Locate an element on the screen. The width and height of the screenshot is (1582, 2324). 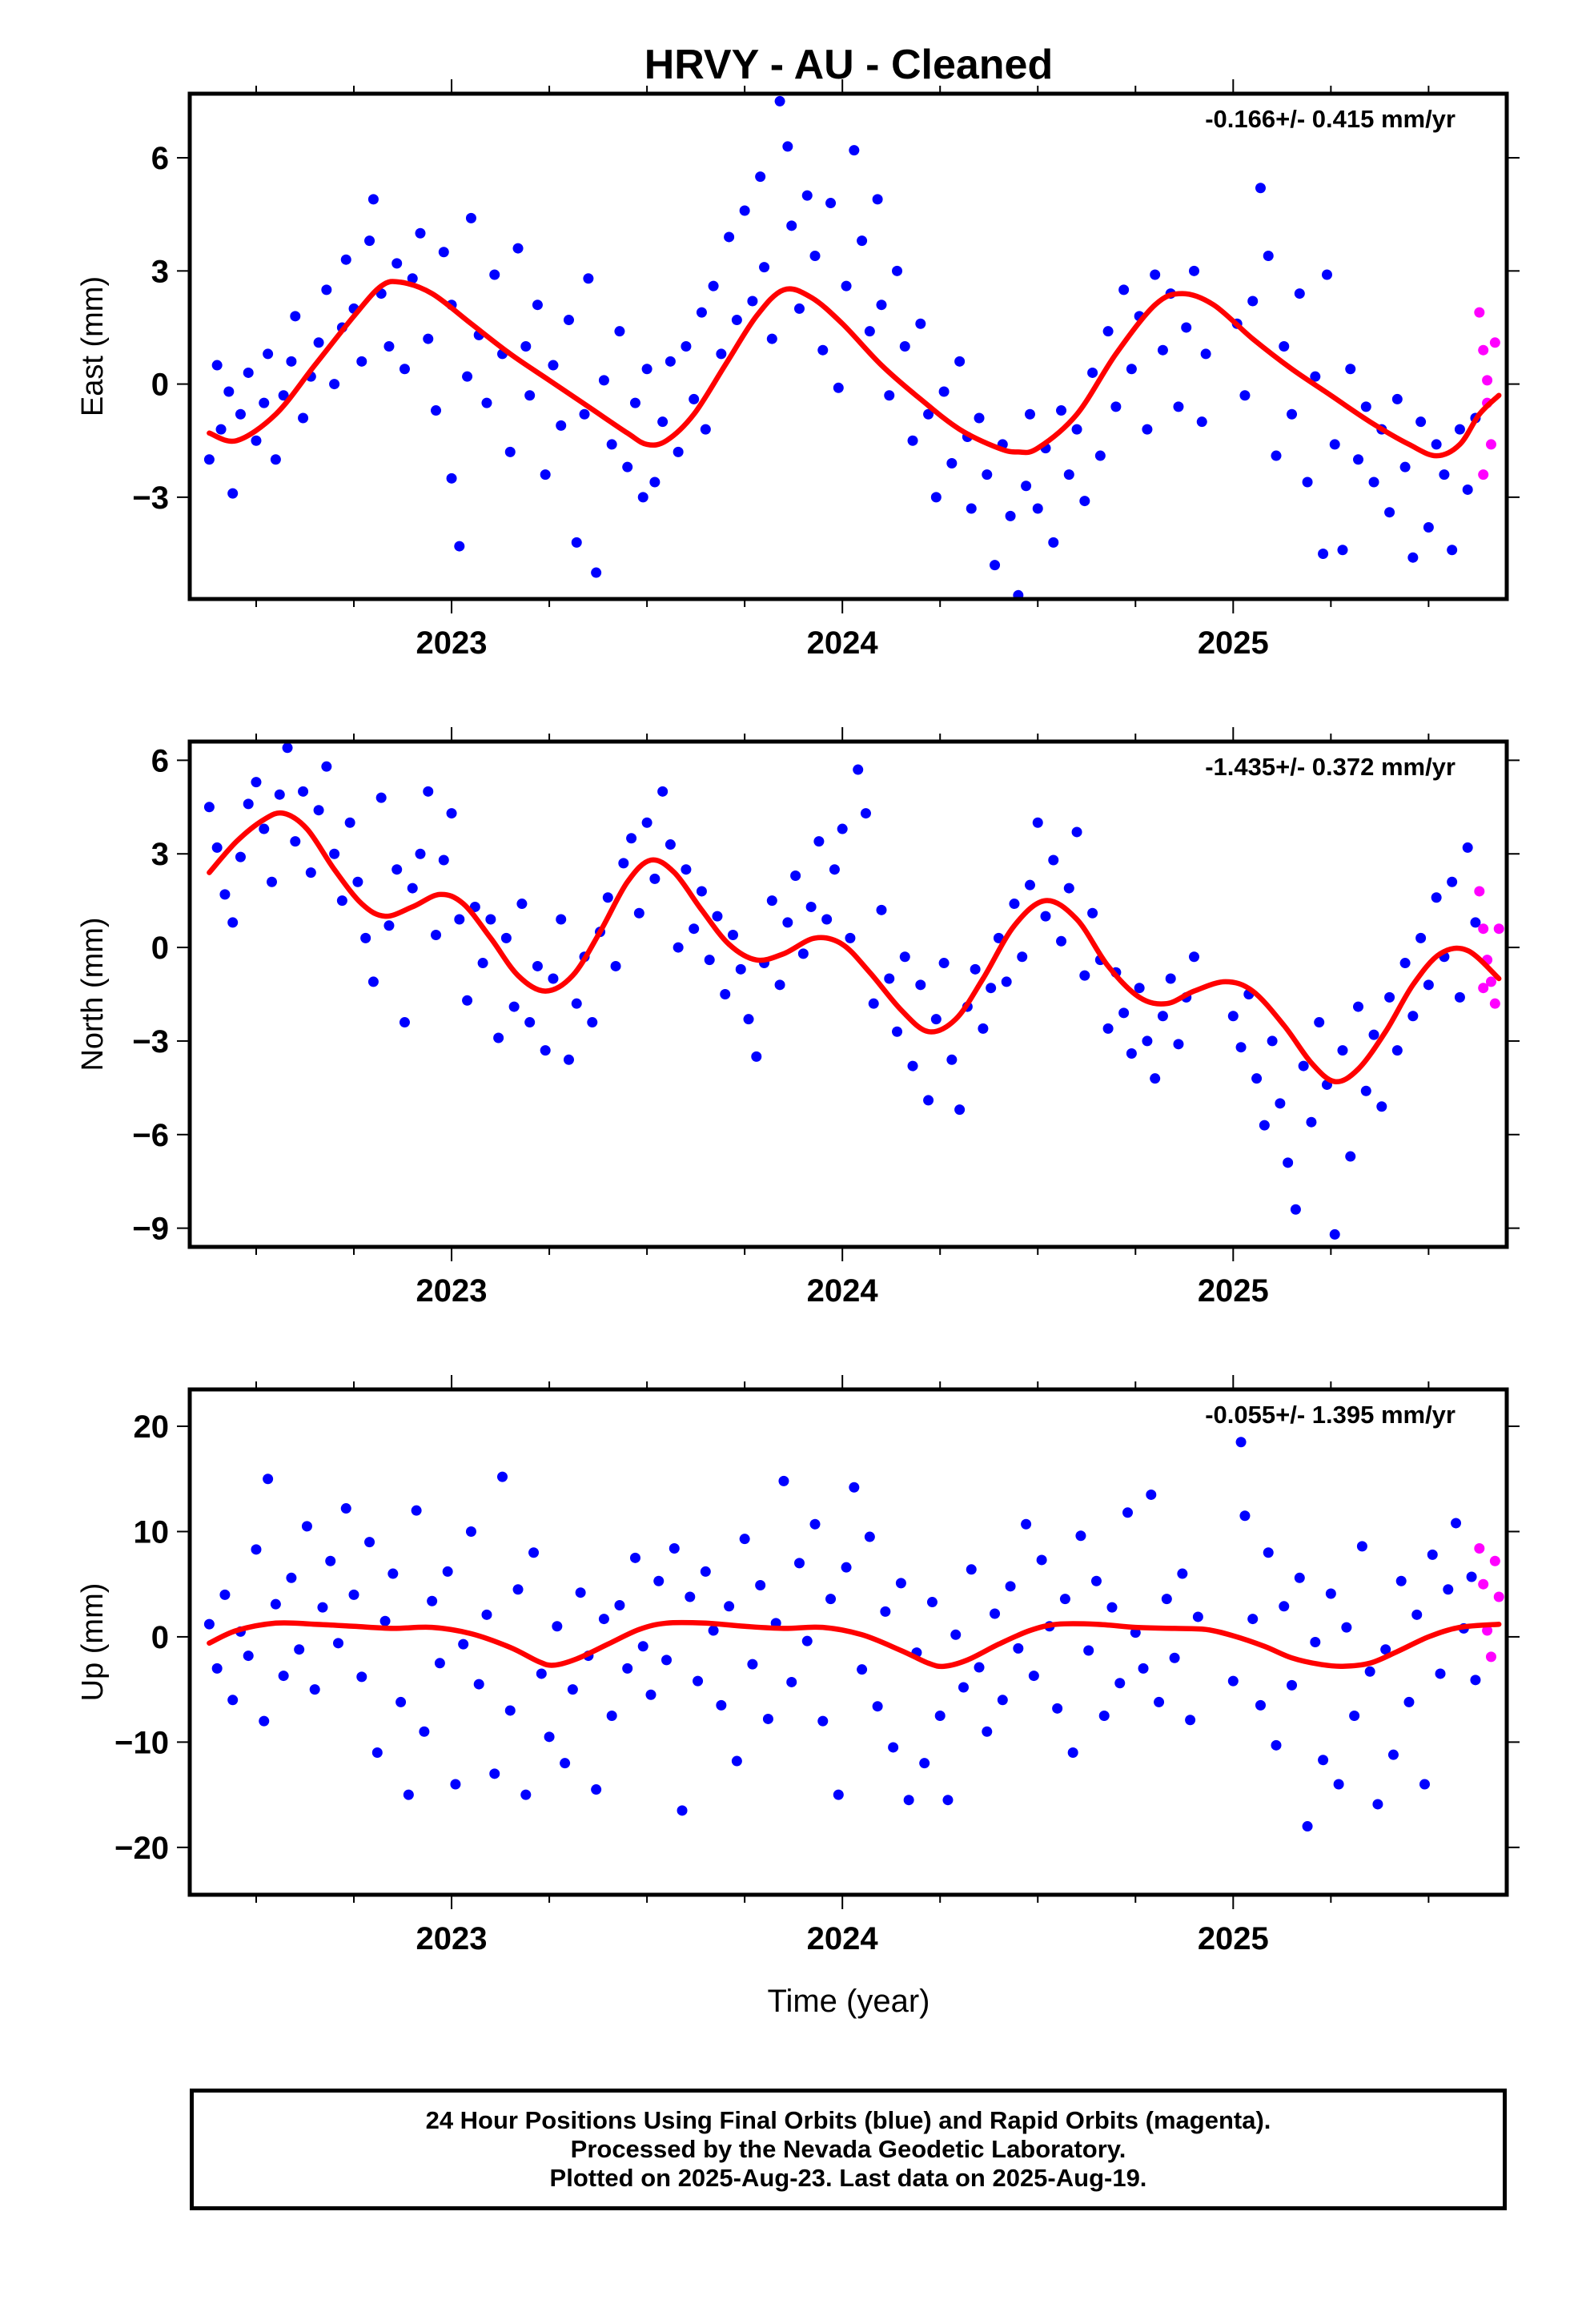
y-tick-label: 6 is located at coordinates (160, 760).